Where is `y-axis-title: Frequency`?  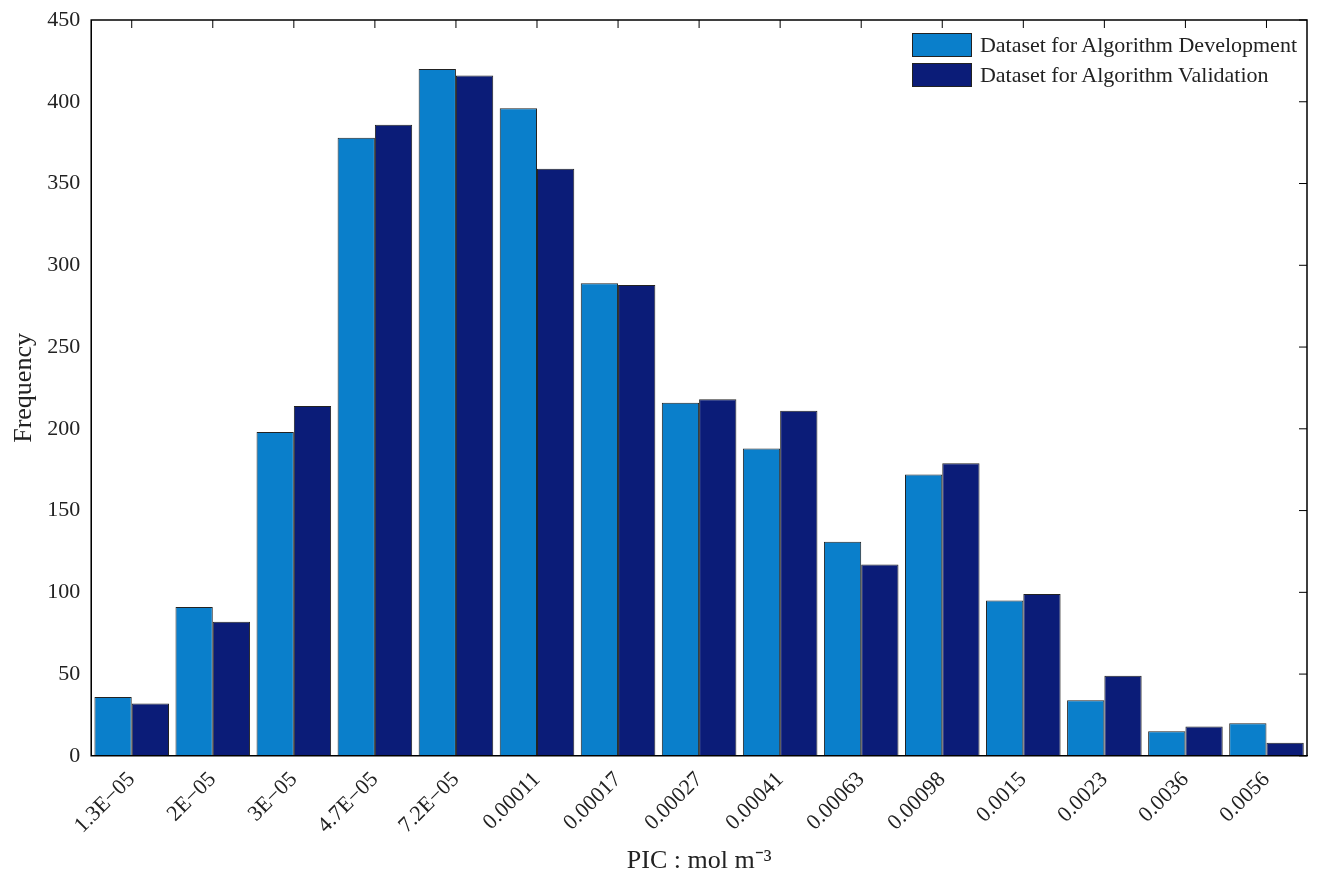 y-axis-title: Frequency is located at coordinates (23, 388).